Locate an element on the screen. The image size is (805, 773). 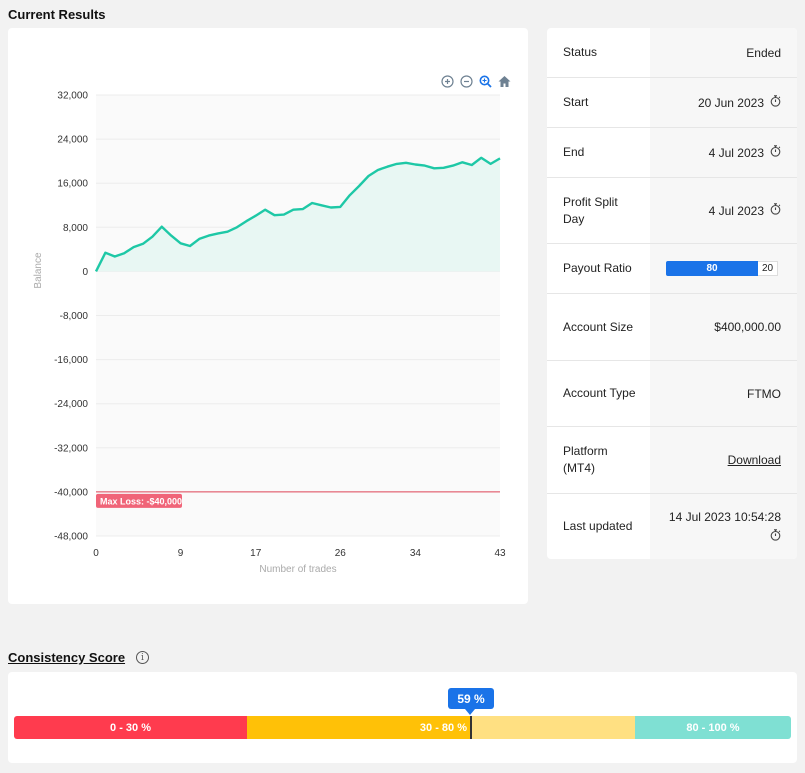
payout-trader-share: 80 is located at coordinates (712, 268).